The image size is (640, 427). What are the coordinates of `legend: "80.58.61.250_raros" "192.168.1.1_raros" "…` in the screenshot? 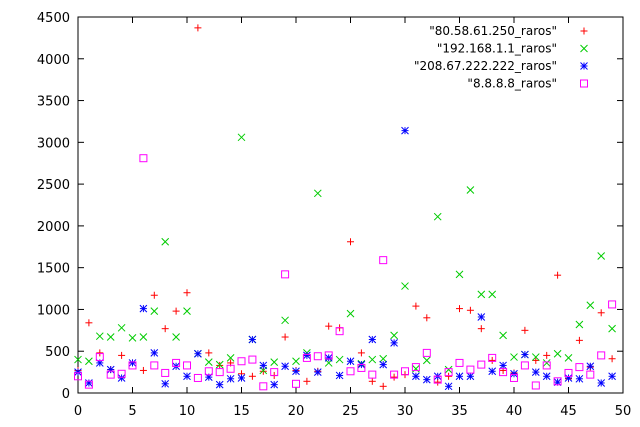 It's located at (501, 57).